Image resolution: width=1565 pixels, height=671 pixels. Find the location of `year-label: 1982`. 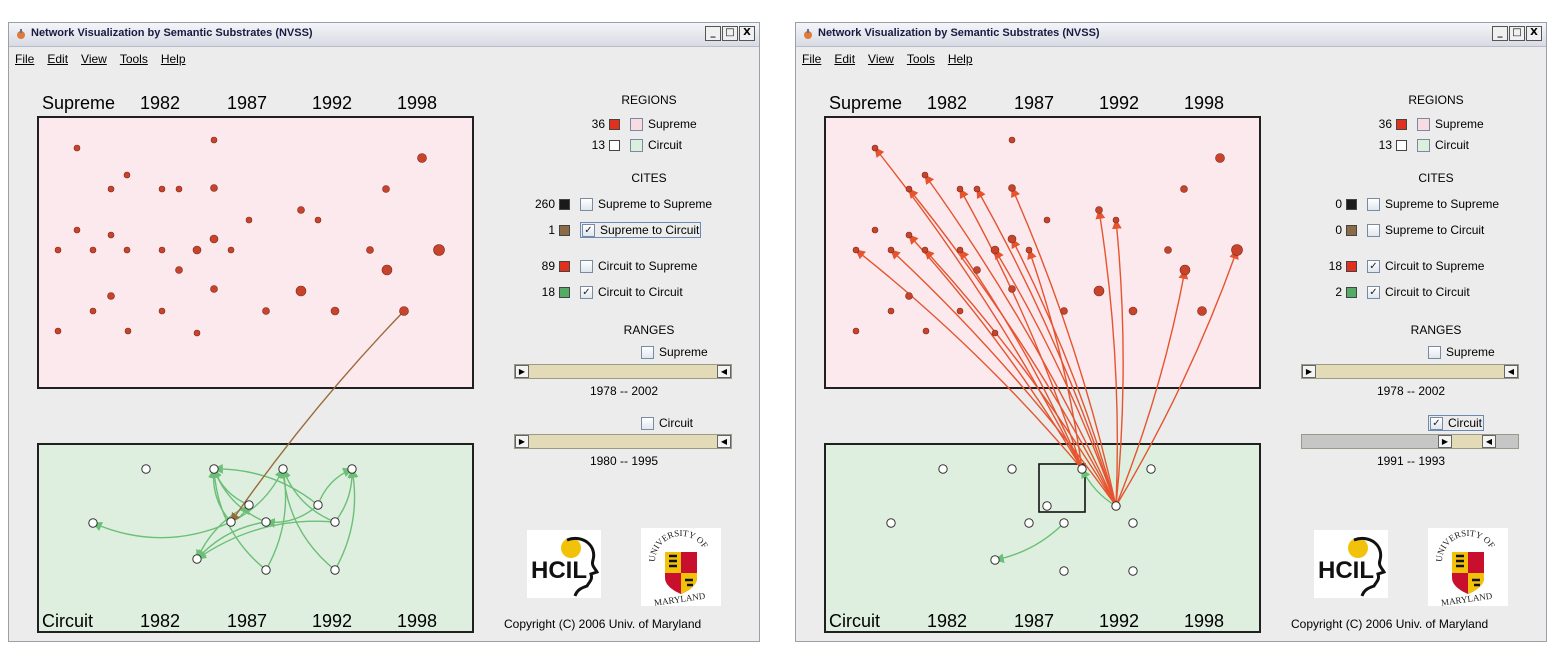

year-label: 1982 is located at coordinates (160, 621).